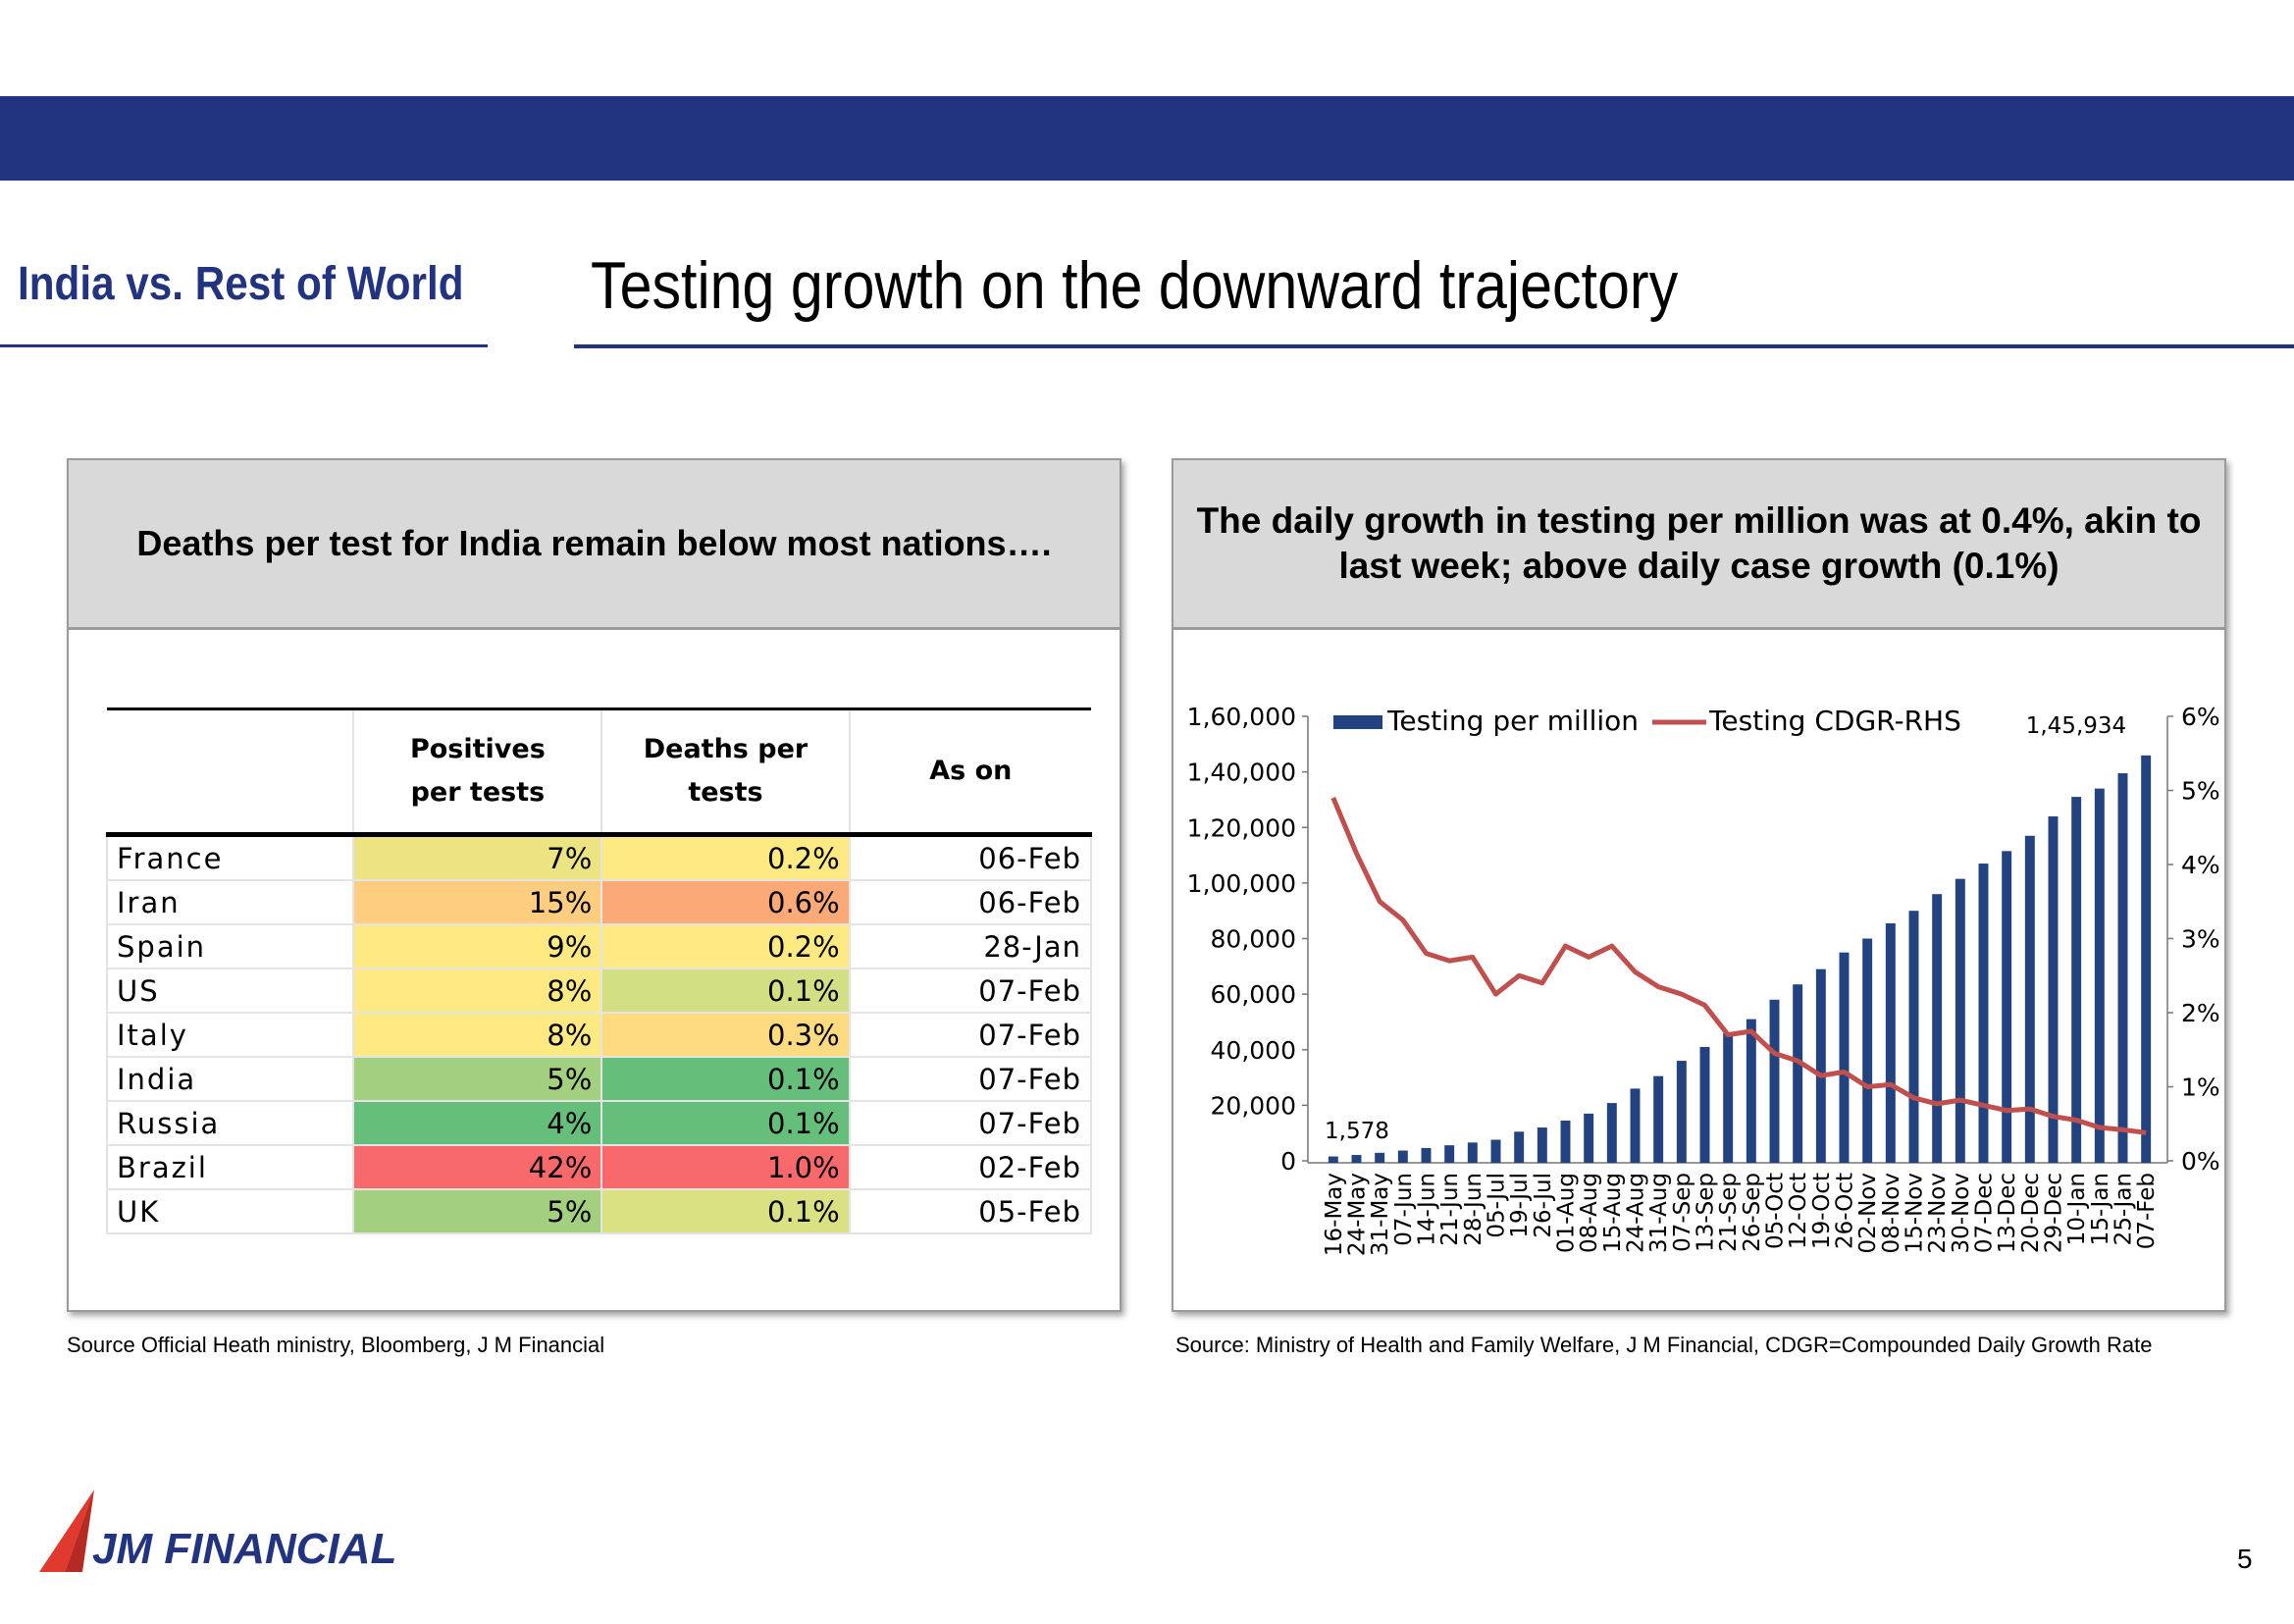  Describe the element at coordinates (1357, 1131) in the screenshot. I see `data-label-first: 1,578` at that location.